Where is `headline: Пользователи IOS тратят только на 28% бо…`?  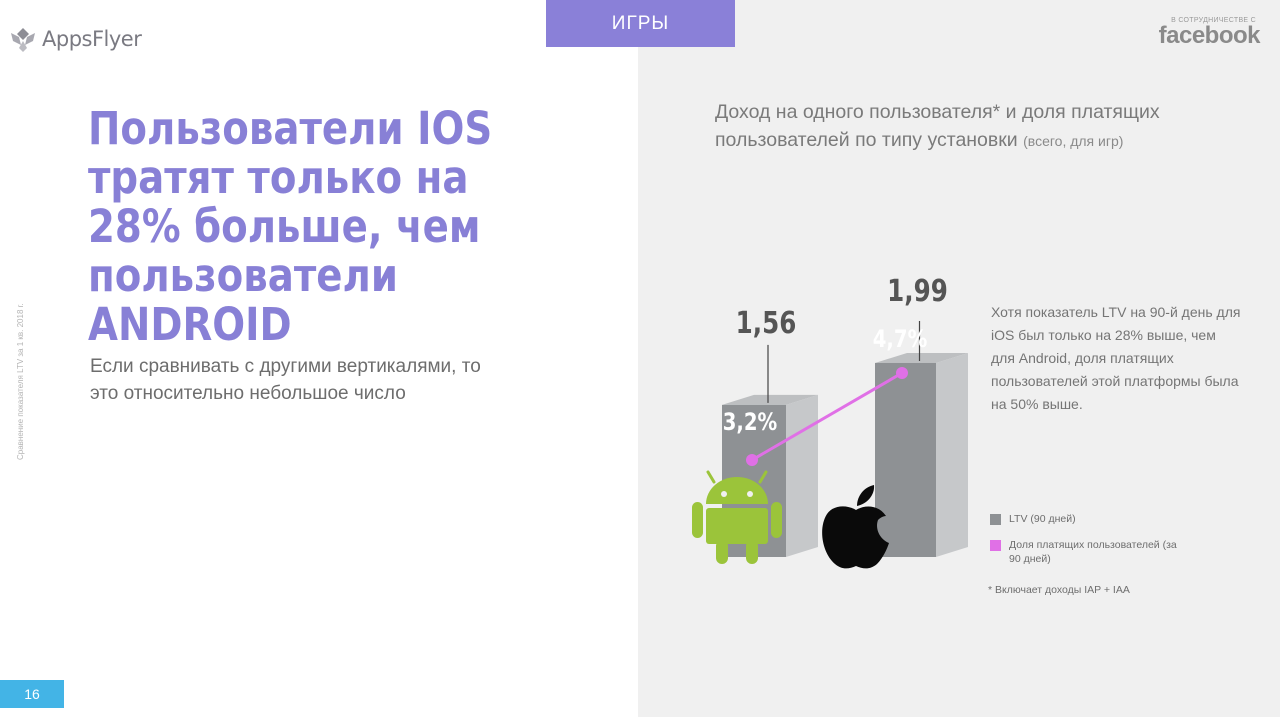 headline: Пользователи IOS тратят только на 28% бо… is located at coordinates (329, 226).